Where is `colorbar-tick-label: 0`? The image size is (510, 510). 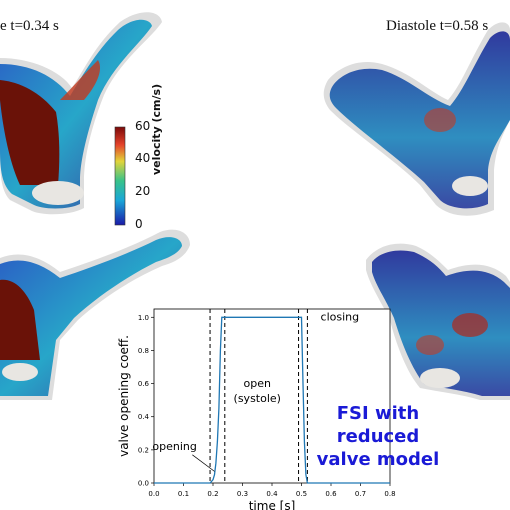
colorbar-tick-label: 0 is located at coordinates (139, 224).